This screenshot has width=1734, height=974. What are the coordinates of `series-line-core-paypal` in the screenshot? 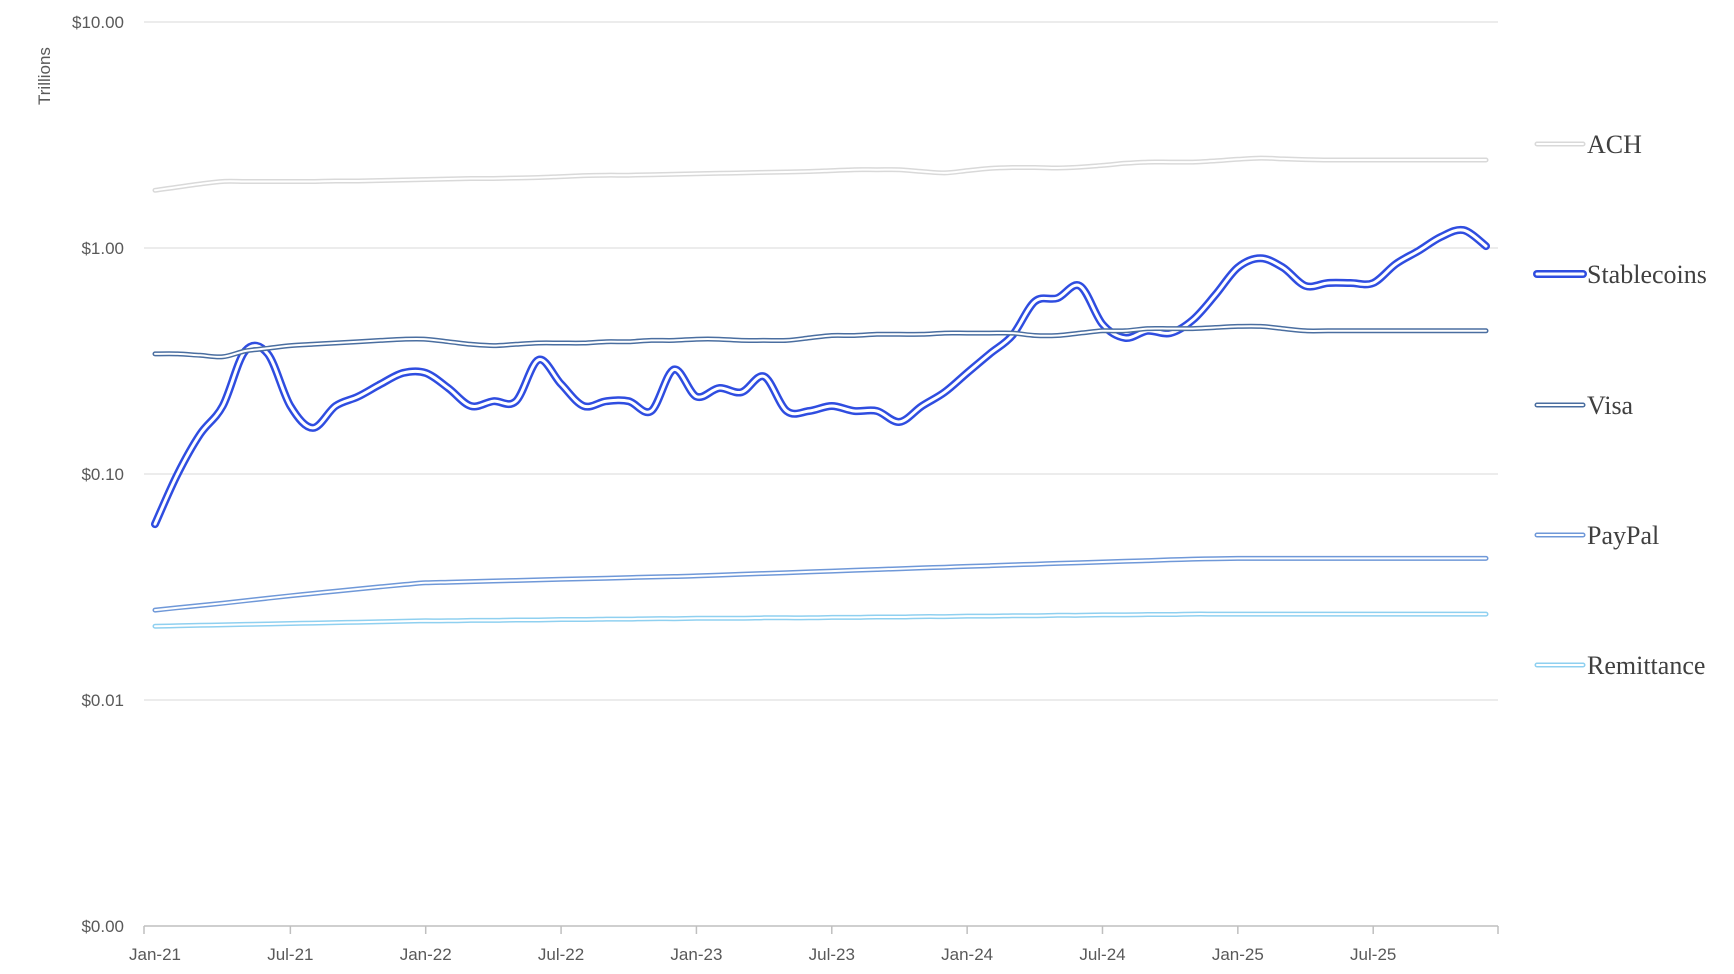 It's located at (820, 584).